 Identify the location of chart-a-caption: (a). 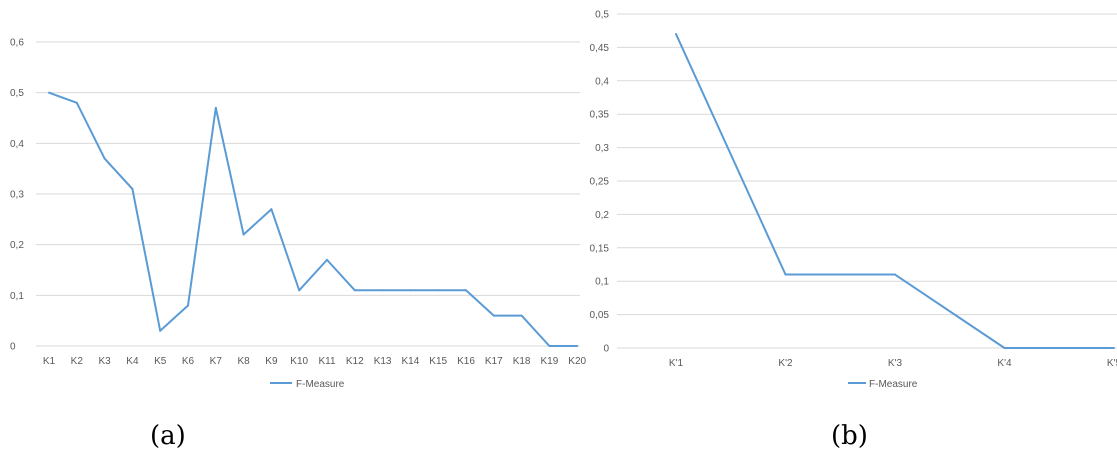
(168, 436).